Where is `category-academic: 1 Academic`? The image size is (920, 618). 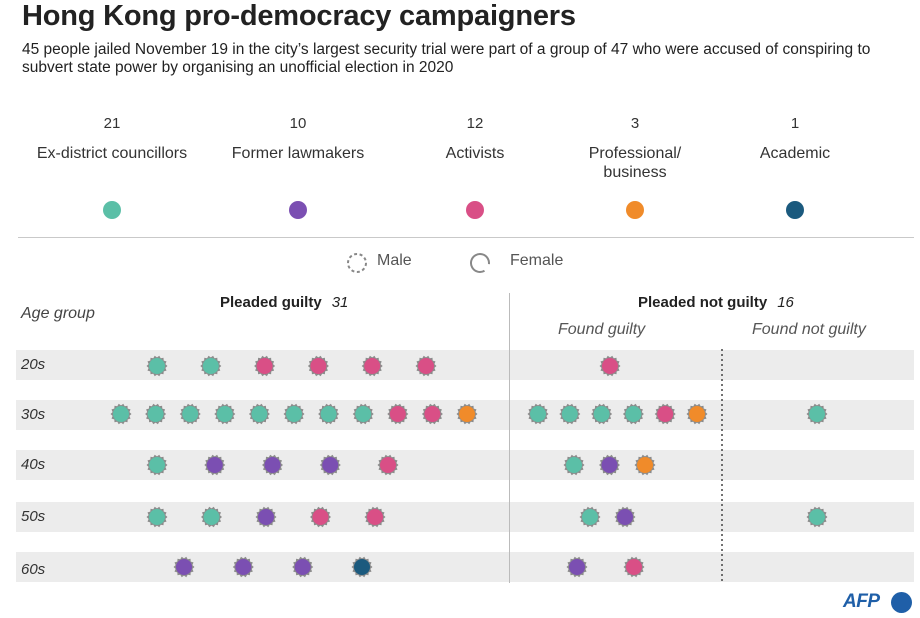 category-academic: 1 Academic is located at coordinates (795, 167).